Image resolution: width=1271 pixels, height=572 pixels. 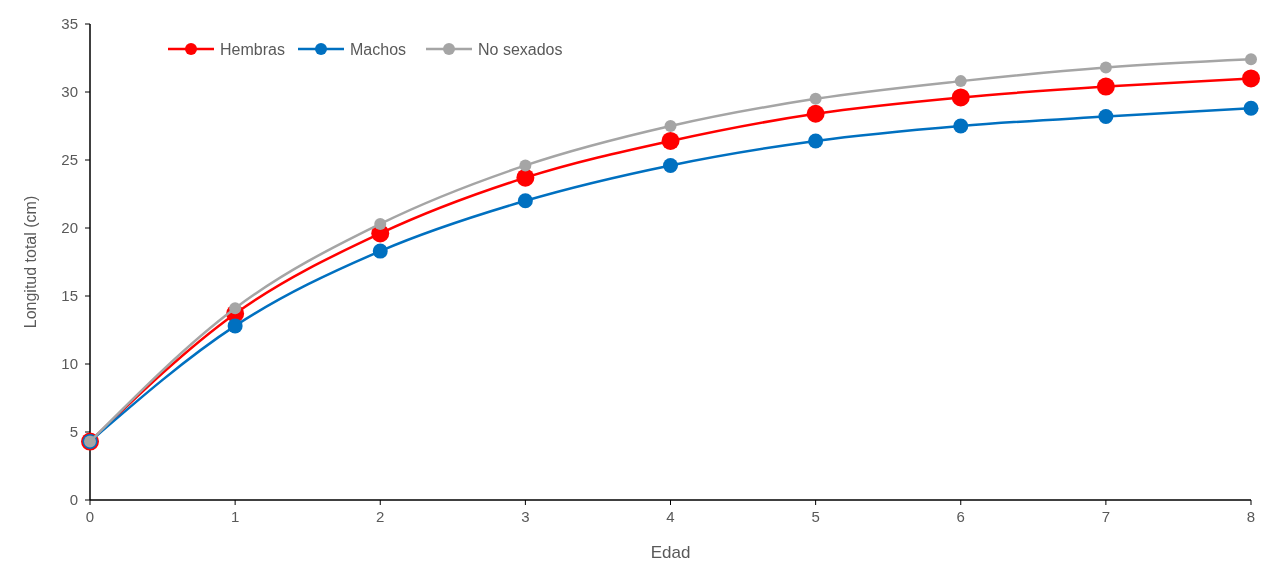 What do you see at coordinates (1106, 516) in the screenshot?
I see `x-tick-label: 7` at bounding box center [1106, 516].